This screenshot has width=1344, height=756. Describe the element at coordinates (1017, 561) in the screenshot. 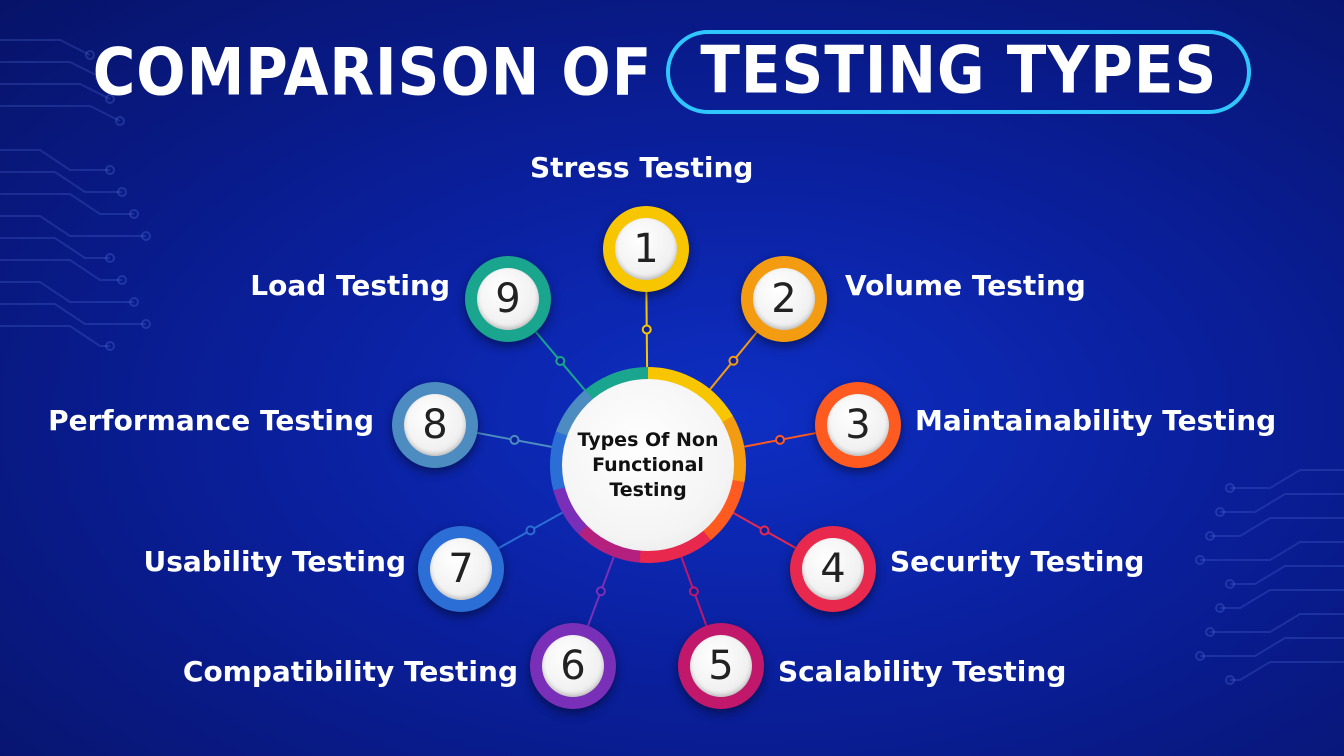

I see `label-security-testing: Security Testing` at that location.